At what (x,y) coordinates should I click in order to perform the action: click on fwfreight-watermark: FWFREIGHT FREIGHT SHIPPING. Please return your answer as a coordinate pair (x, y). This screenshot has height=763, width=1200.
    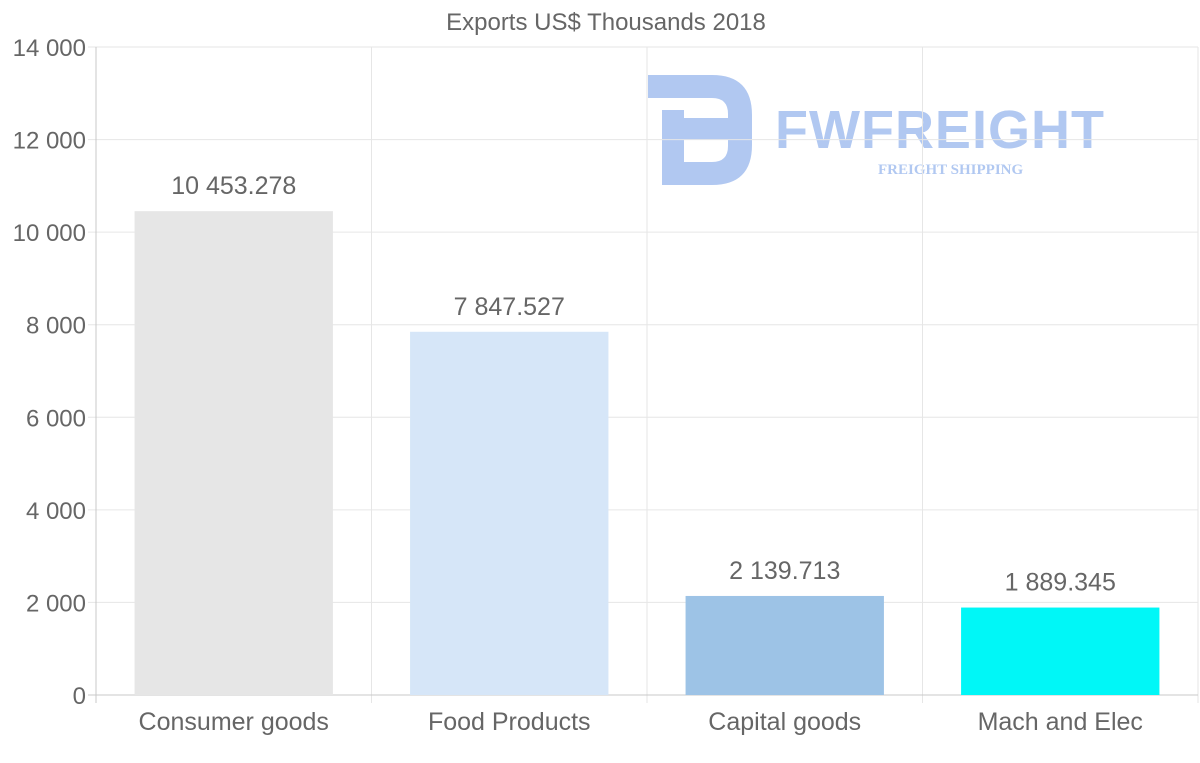
    Looking at the image, I should click on (876, 130).